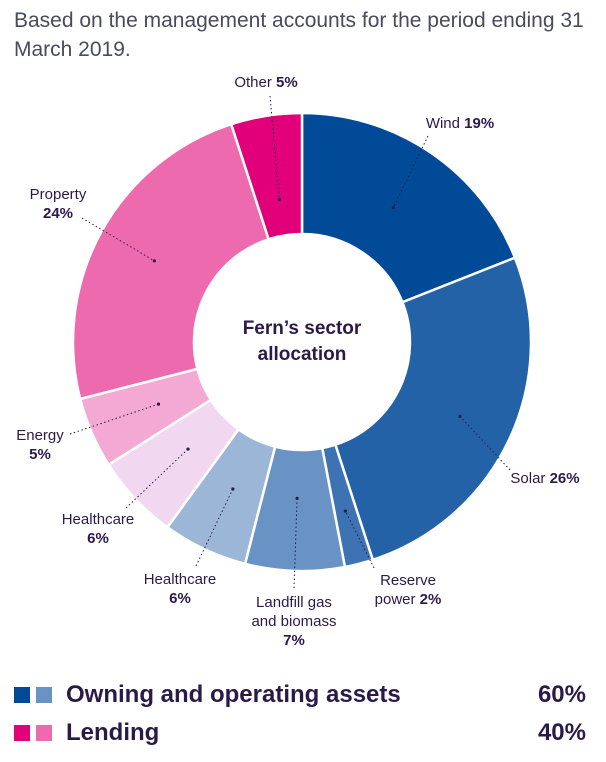  I want to click on slice-label-2: Reserve power 2%, so click(408, 590).